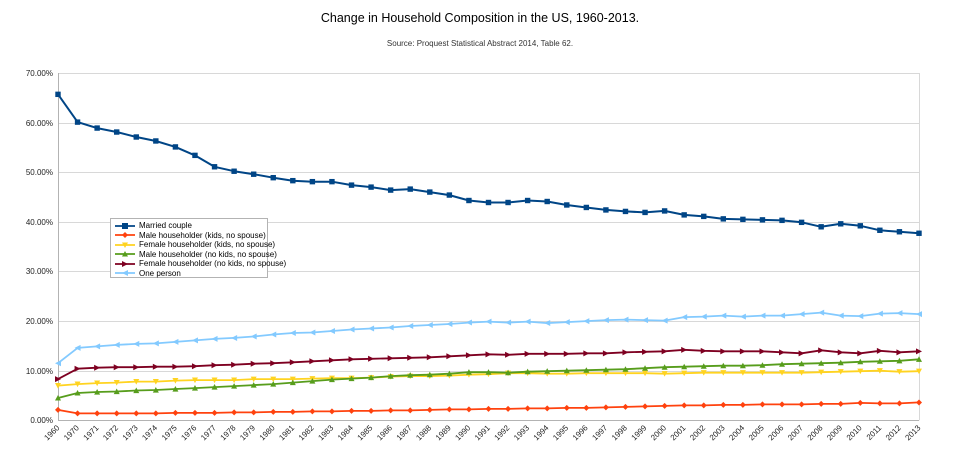 This screenshot has height=461, width=960. What do you see at coordinates (39, 271) in the screenshot?
I see `y-axis-label: 30.00%` at bounding box center [39, 271].